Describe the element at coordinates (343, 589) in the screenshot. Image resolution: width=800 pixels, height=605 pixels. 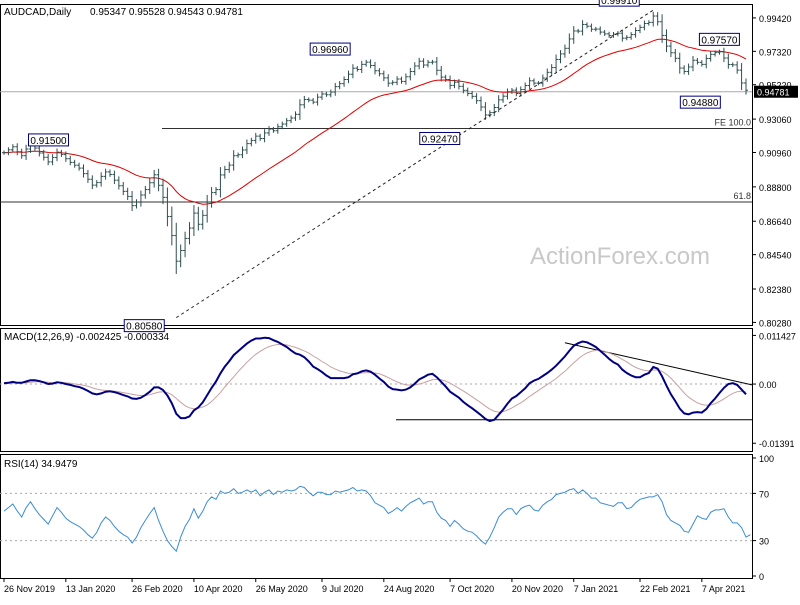
I see `x-tick-label: 9 Jul 2020` at that location.